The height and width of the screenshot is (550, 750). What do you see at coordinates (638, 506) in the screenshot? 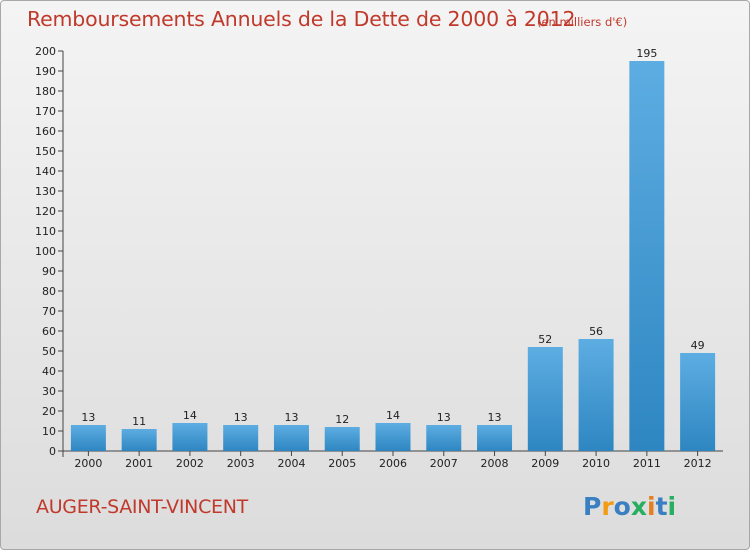
I see `logo-letter: x` at bounding box center [638, 506].